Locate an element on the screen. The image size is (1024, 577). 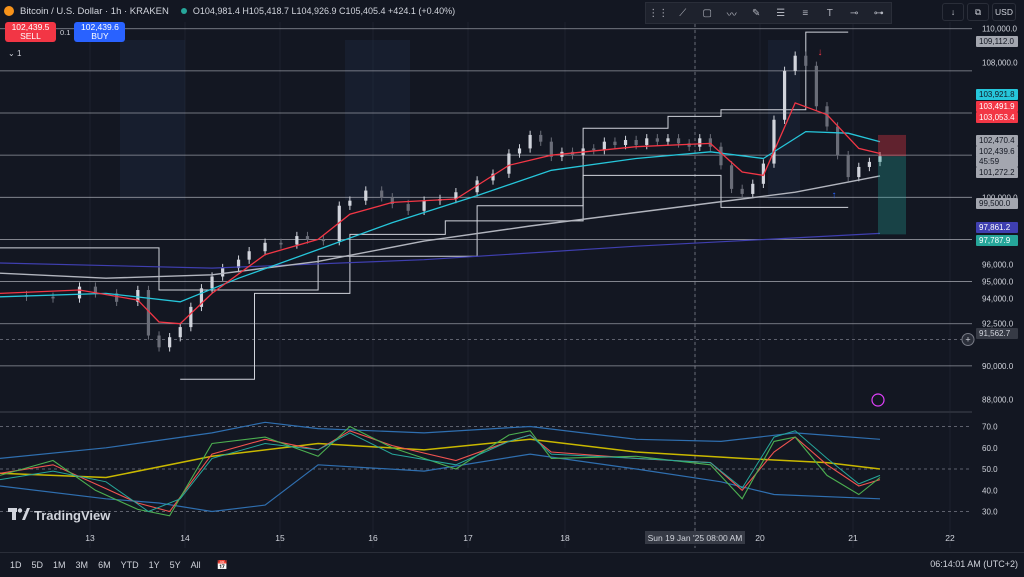
y-tick-9: 92,500.0 is located at coordinates (998, 324).